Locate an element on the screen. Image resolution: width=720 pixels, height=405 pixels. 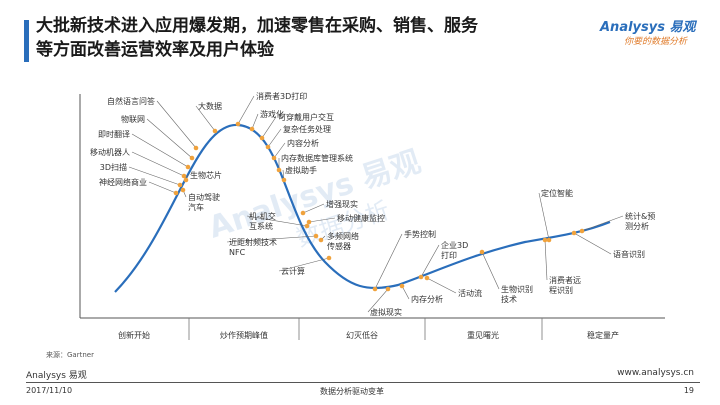
footer-date: 2017/11/10 is located at coordinates (49, 390).